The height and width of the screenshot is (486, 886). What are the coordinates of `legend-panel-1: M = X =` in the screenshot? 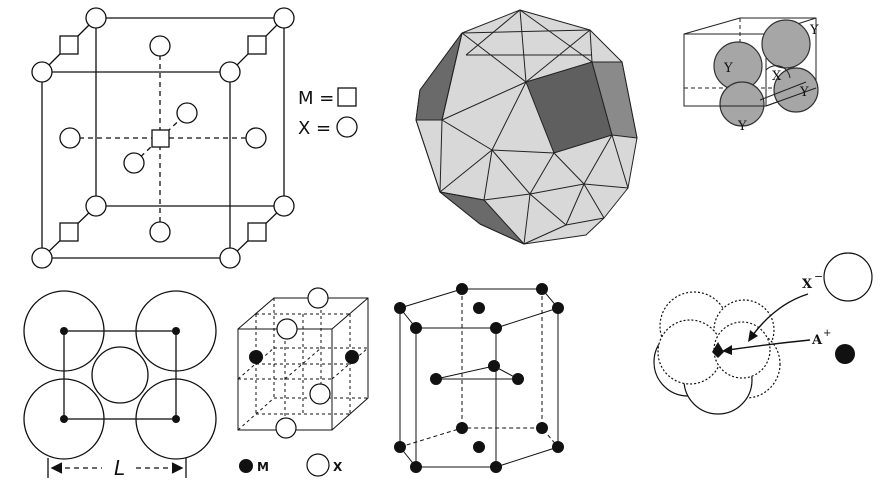 It's located at (328, 113).